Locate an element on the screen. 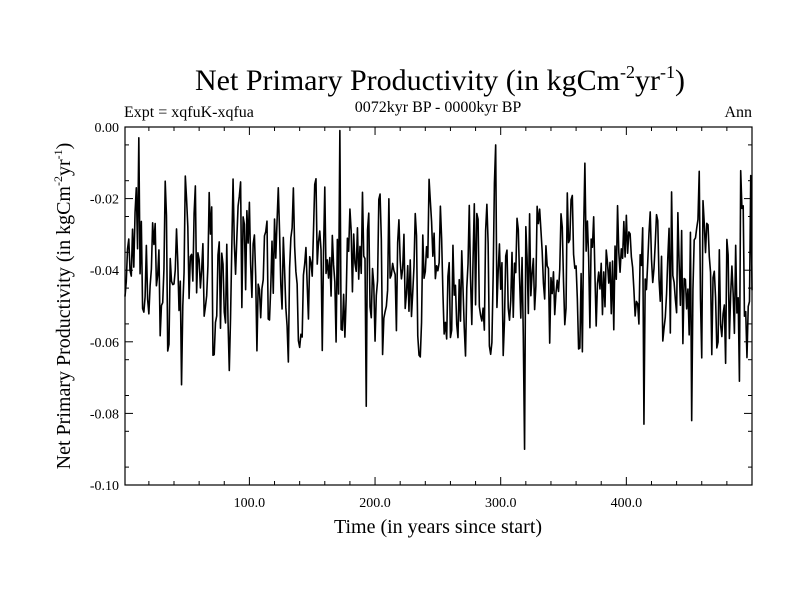 The width and height of the screenshot is (800, 600). y-tick-label: -0.04 is located at coordinates (104, 271).